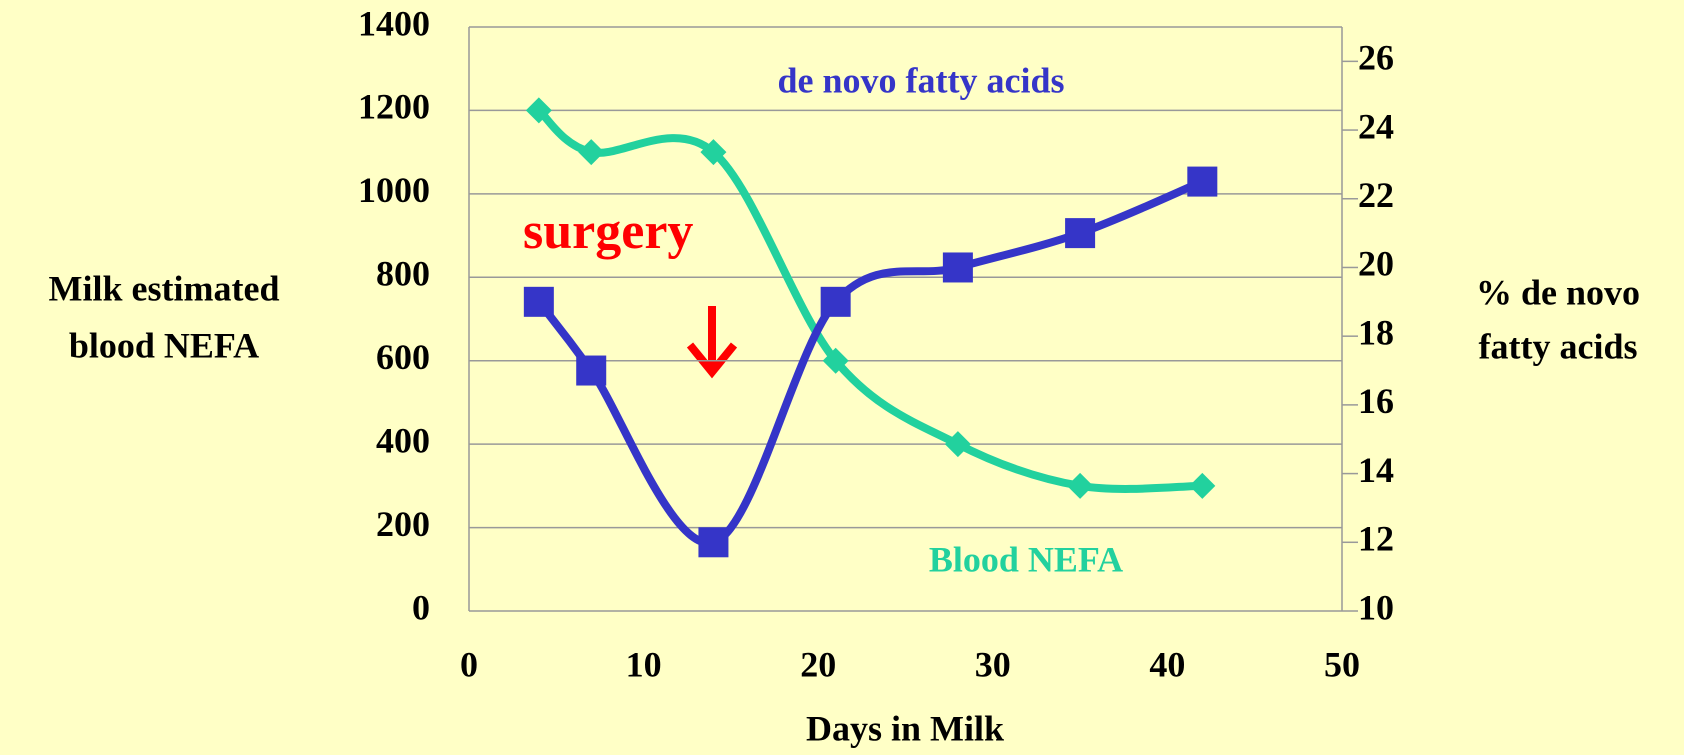 Image resolution: width=1684 pixels, height=755 pixels. What do you see at coordinates (818, 664) in the screenshot?
I see `x-tick-label: 20` at bounding box center [818, 664].